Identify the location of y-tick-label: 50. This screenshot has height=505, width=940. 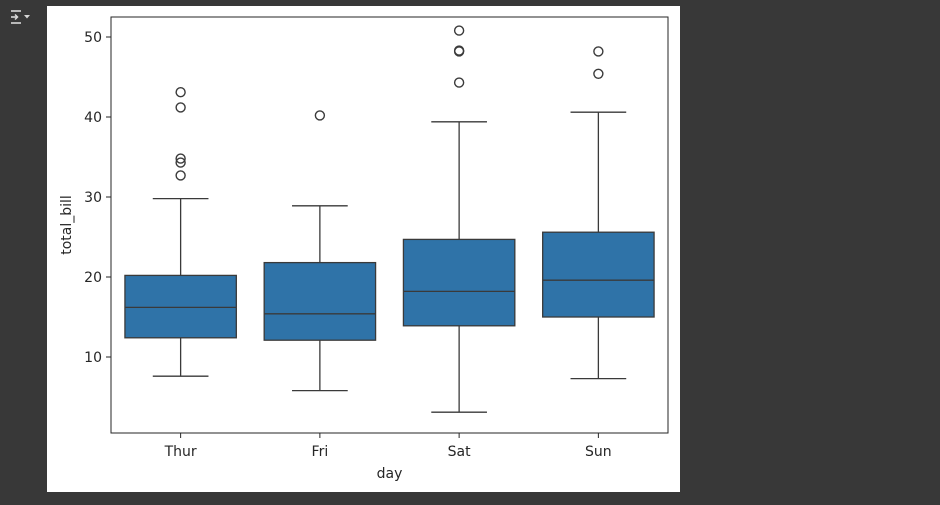
(93, 38).